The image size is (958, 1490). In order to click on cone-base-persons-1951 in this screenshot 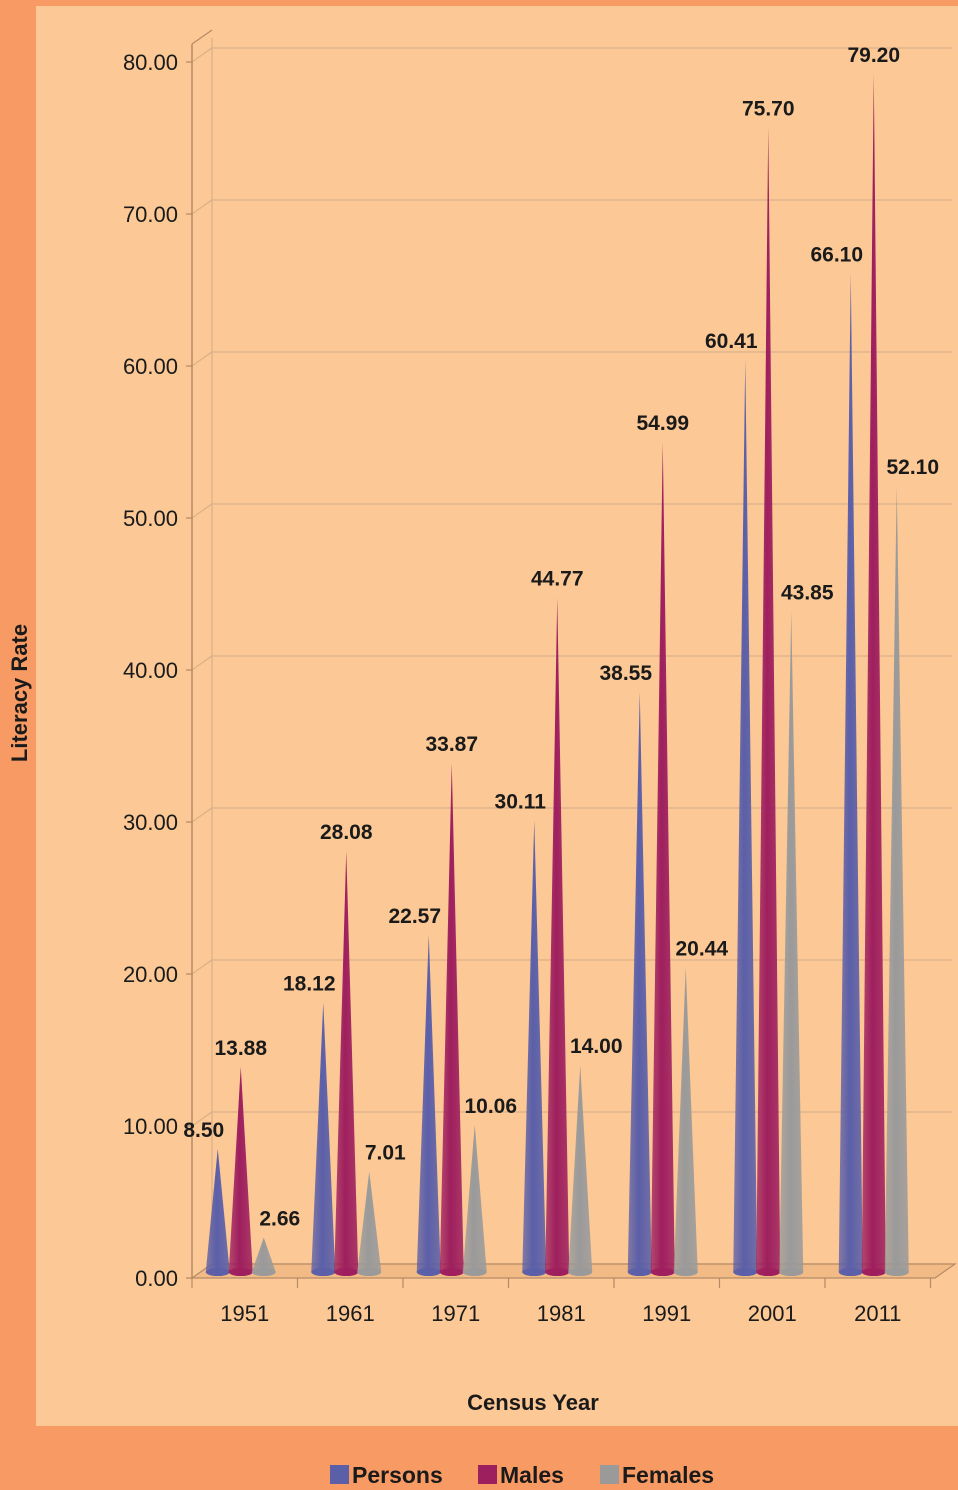, I will do `click(217, 1272)`.